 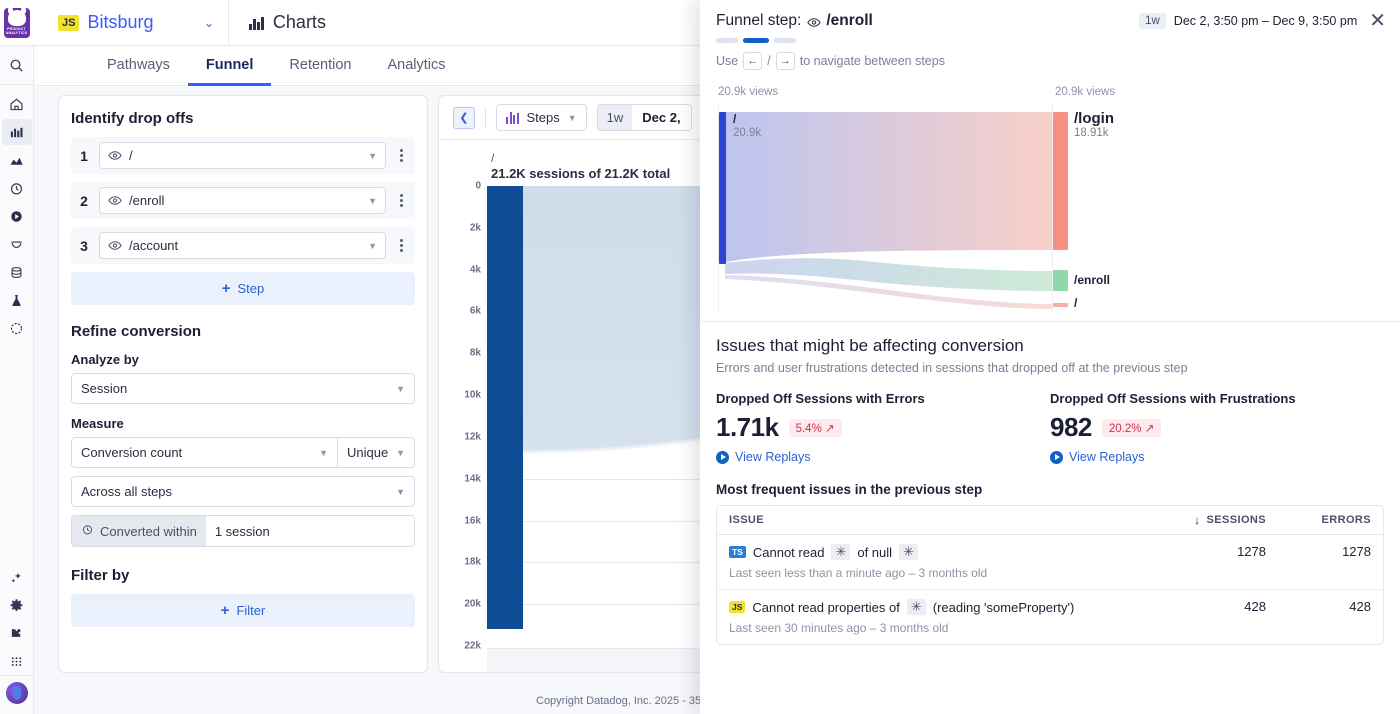 What do you see at coordinates (243, 610) in the screenshot?
I see `add-filter-button: + Filter` at bounding box center [243, 610].